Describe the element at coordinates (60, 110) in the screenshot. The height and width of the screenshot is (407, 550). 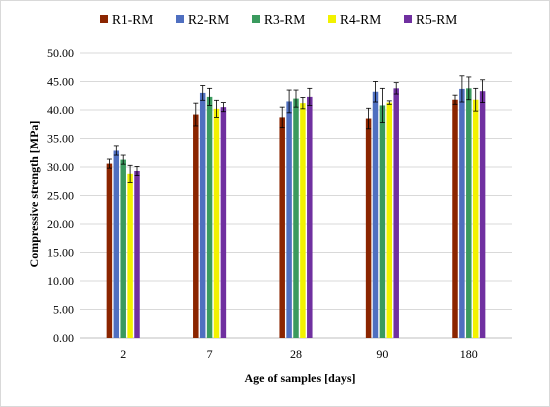
I see `y-tick-label: 40.00` at that location.